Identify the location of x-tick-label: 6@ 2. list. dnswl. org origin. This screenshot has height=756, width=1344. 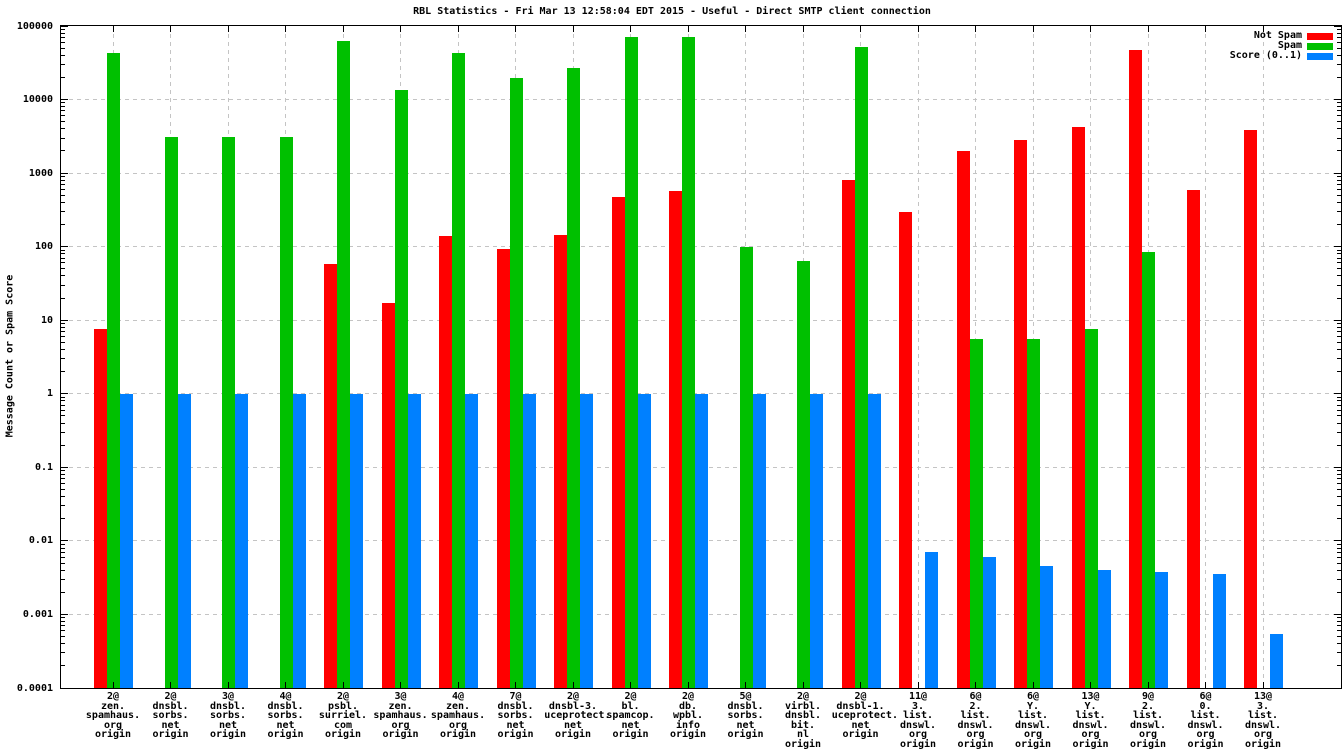
(975, 720).